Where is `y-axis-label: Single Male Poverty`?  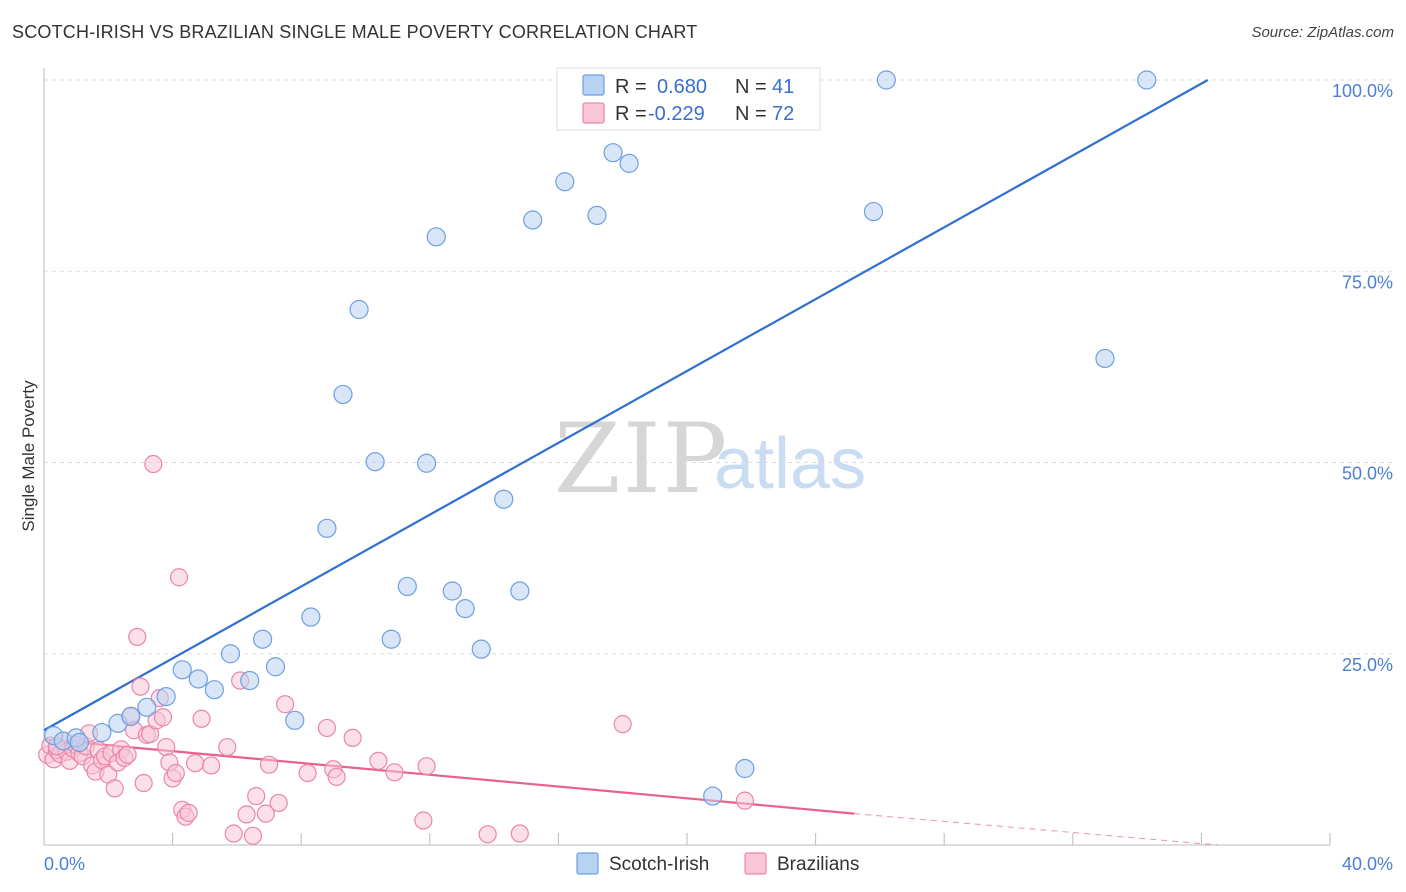 y-axis-label: Single Male Poverty is located at coordinates (28, 456).